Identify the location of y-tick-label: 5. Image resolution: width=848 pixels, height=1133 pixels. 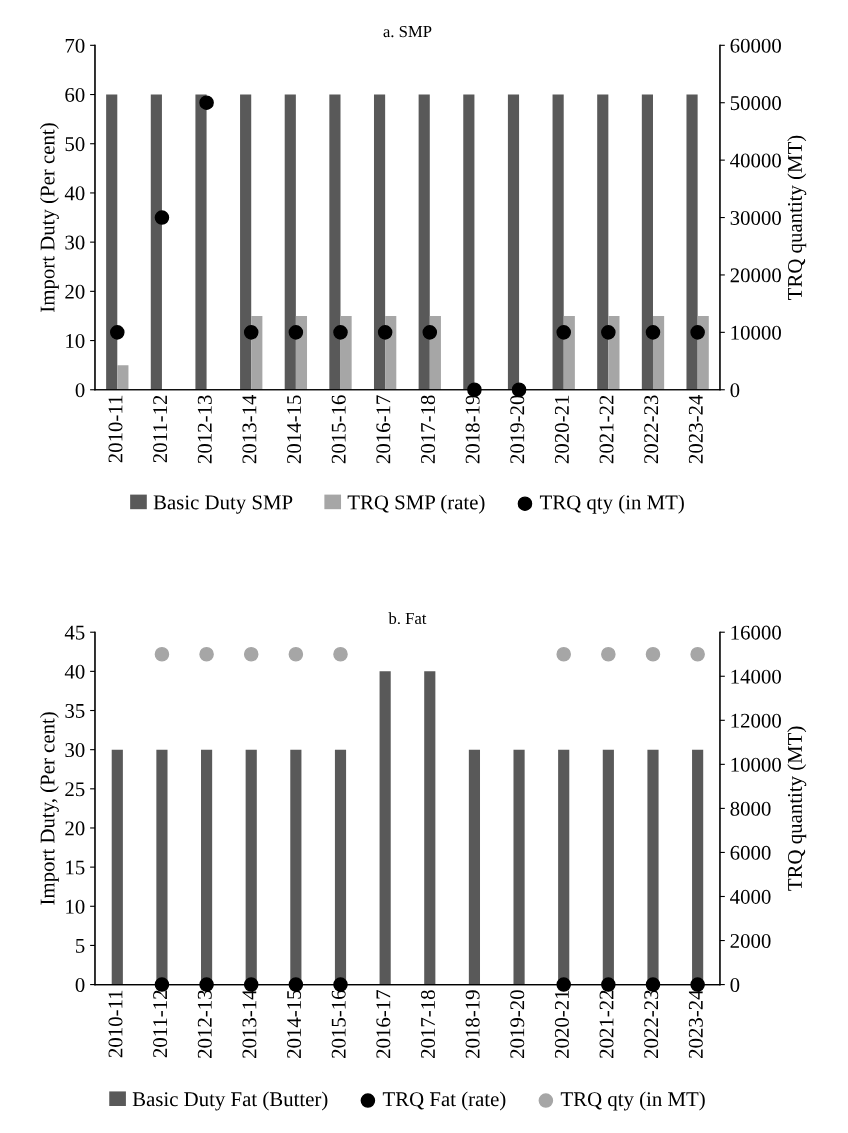
(80, 946).